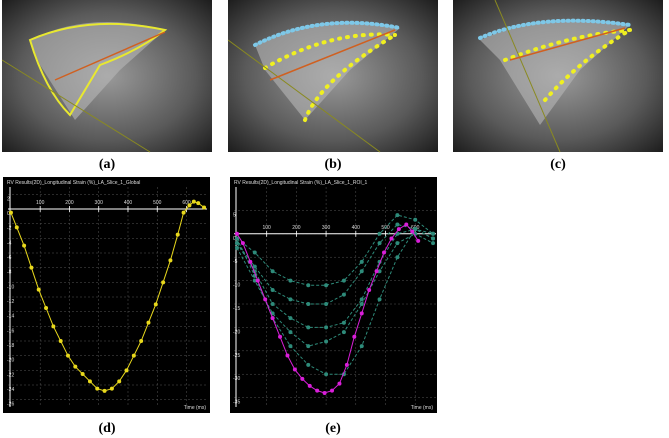 The height and width of the screenshot is (438, 669). Describe the element at coordinates (107, 164) in the screenshot. I see `panel-label: (a)` at that location.